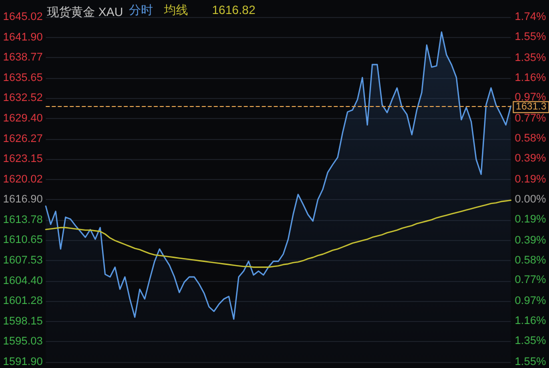 Image resolution: width=549 pixels, height=368 pixels. Describe the element at coordinates (22, 78) in the screenshot. I see `y-tick-label: 1635.65` at that location.